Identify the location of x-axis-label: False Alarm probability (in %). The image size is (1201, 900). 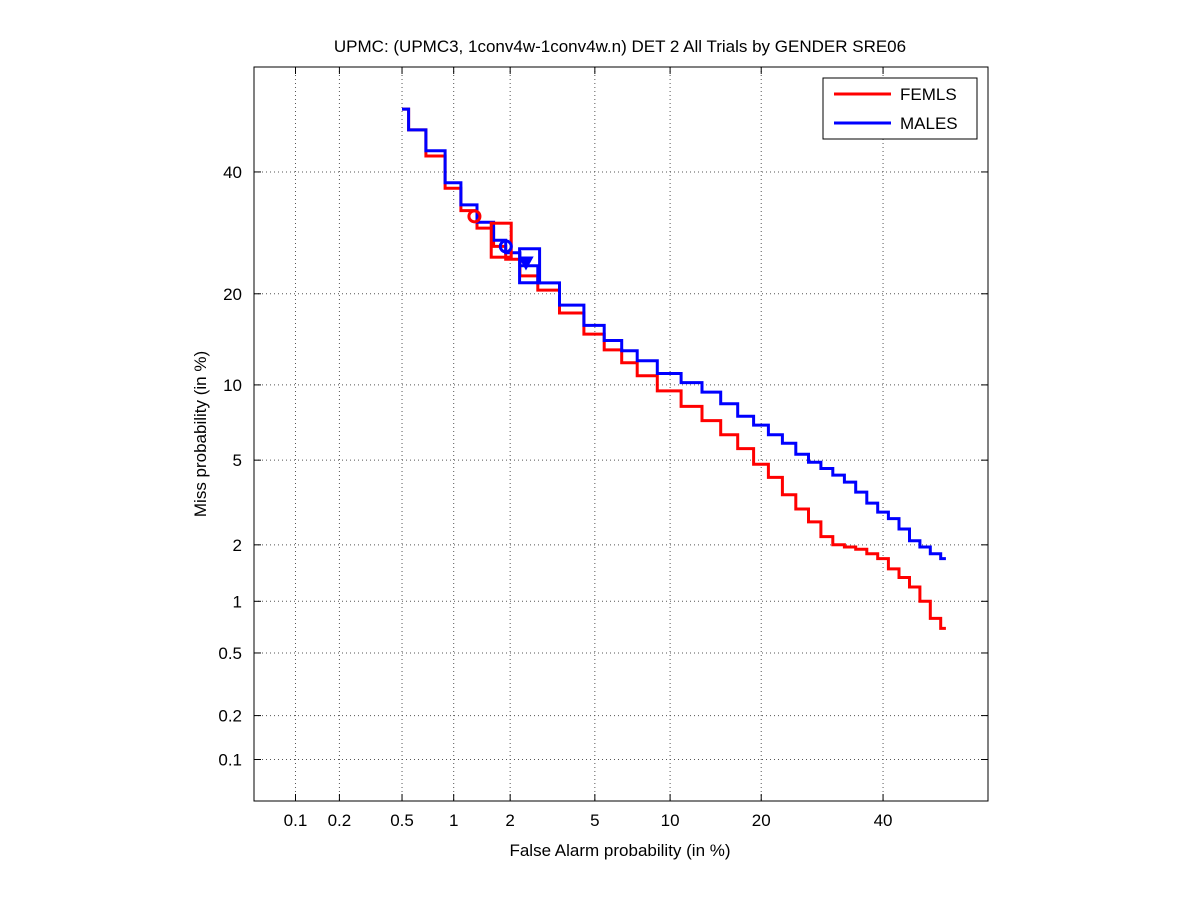
(619, 850).